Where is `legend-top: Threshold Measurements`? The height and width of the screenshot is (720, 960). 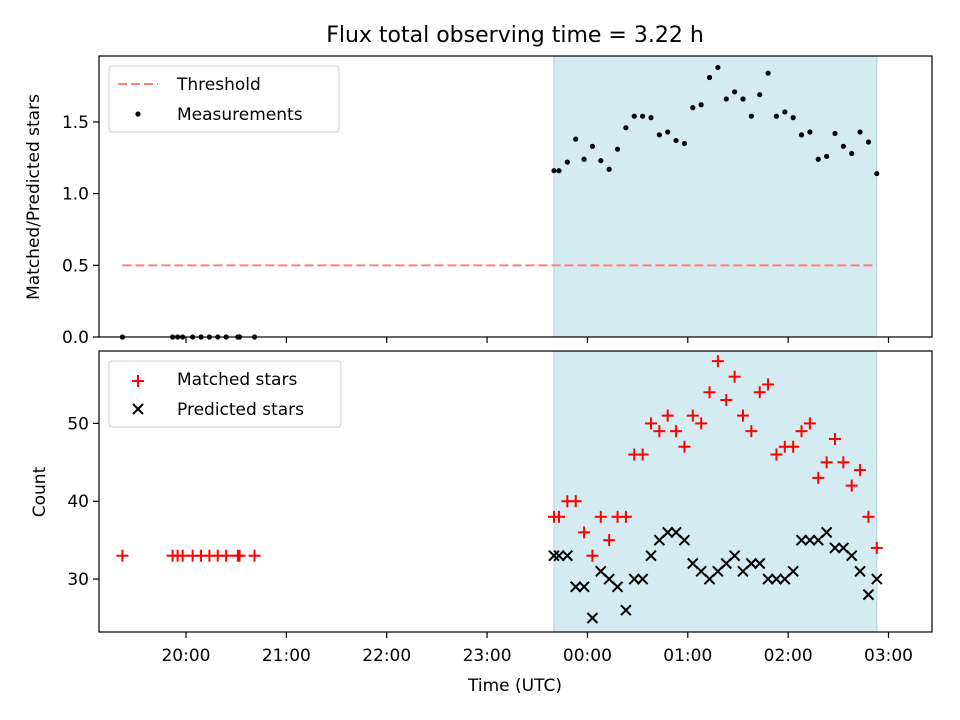
legend-top: Threshold Measurements is located at coordinates (224, 99).